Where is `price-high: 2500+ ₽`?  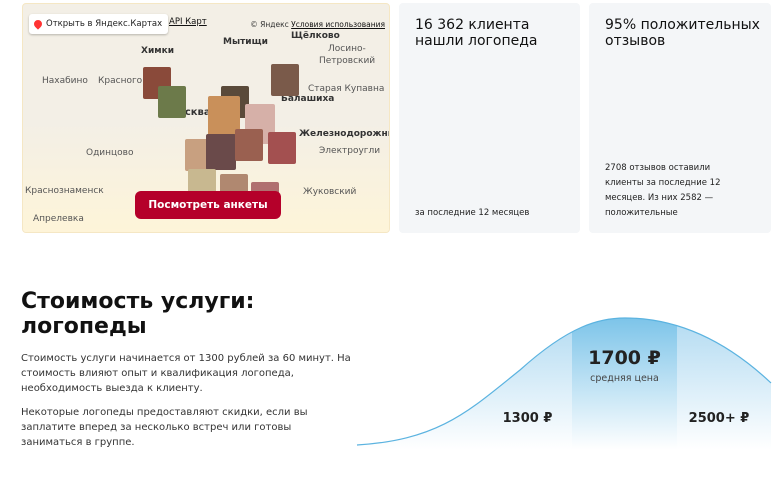 price-high: 2500+ ₽ is located at coordinates (719, 418).